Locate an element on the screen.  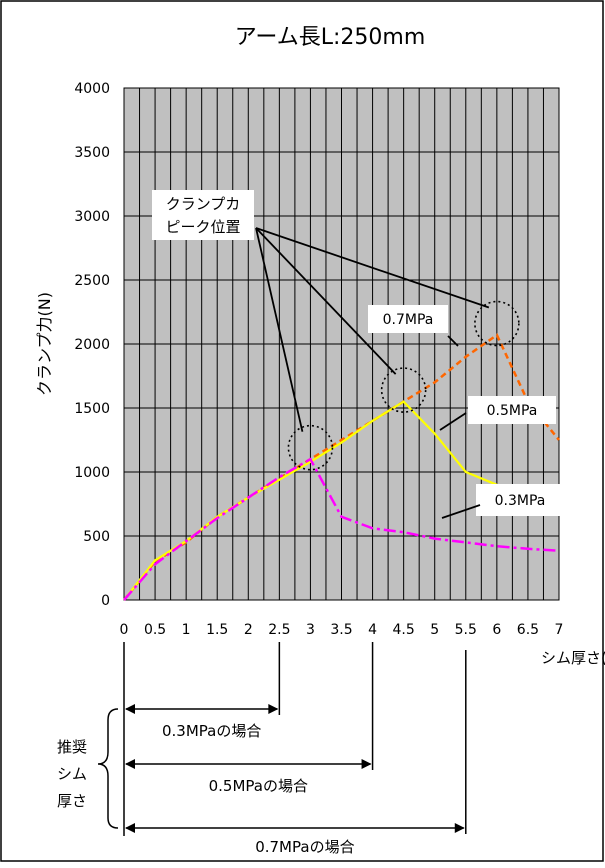
y-tick-label: 500 is located at coordinates (96, 537).